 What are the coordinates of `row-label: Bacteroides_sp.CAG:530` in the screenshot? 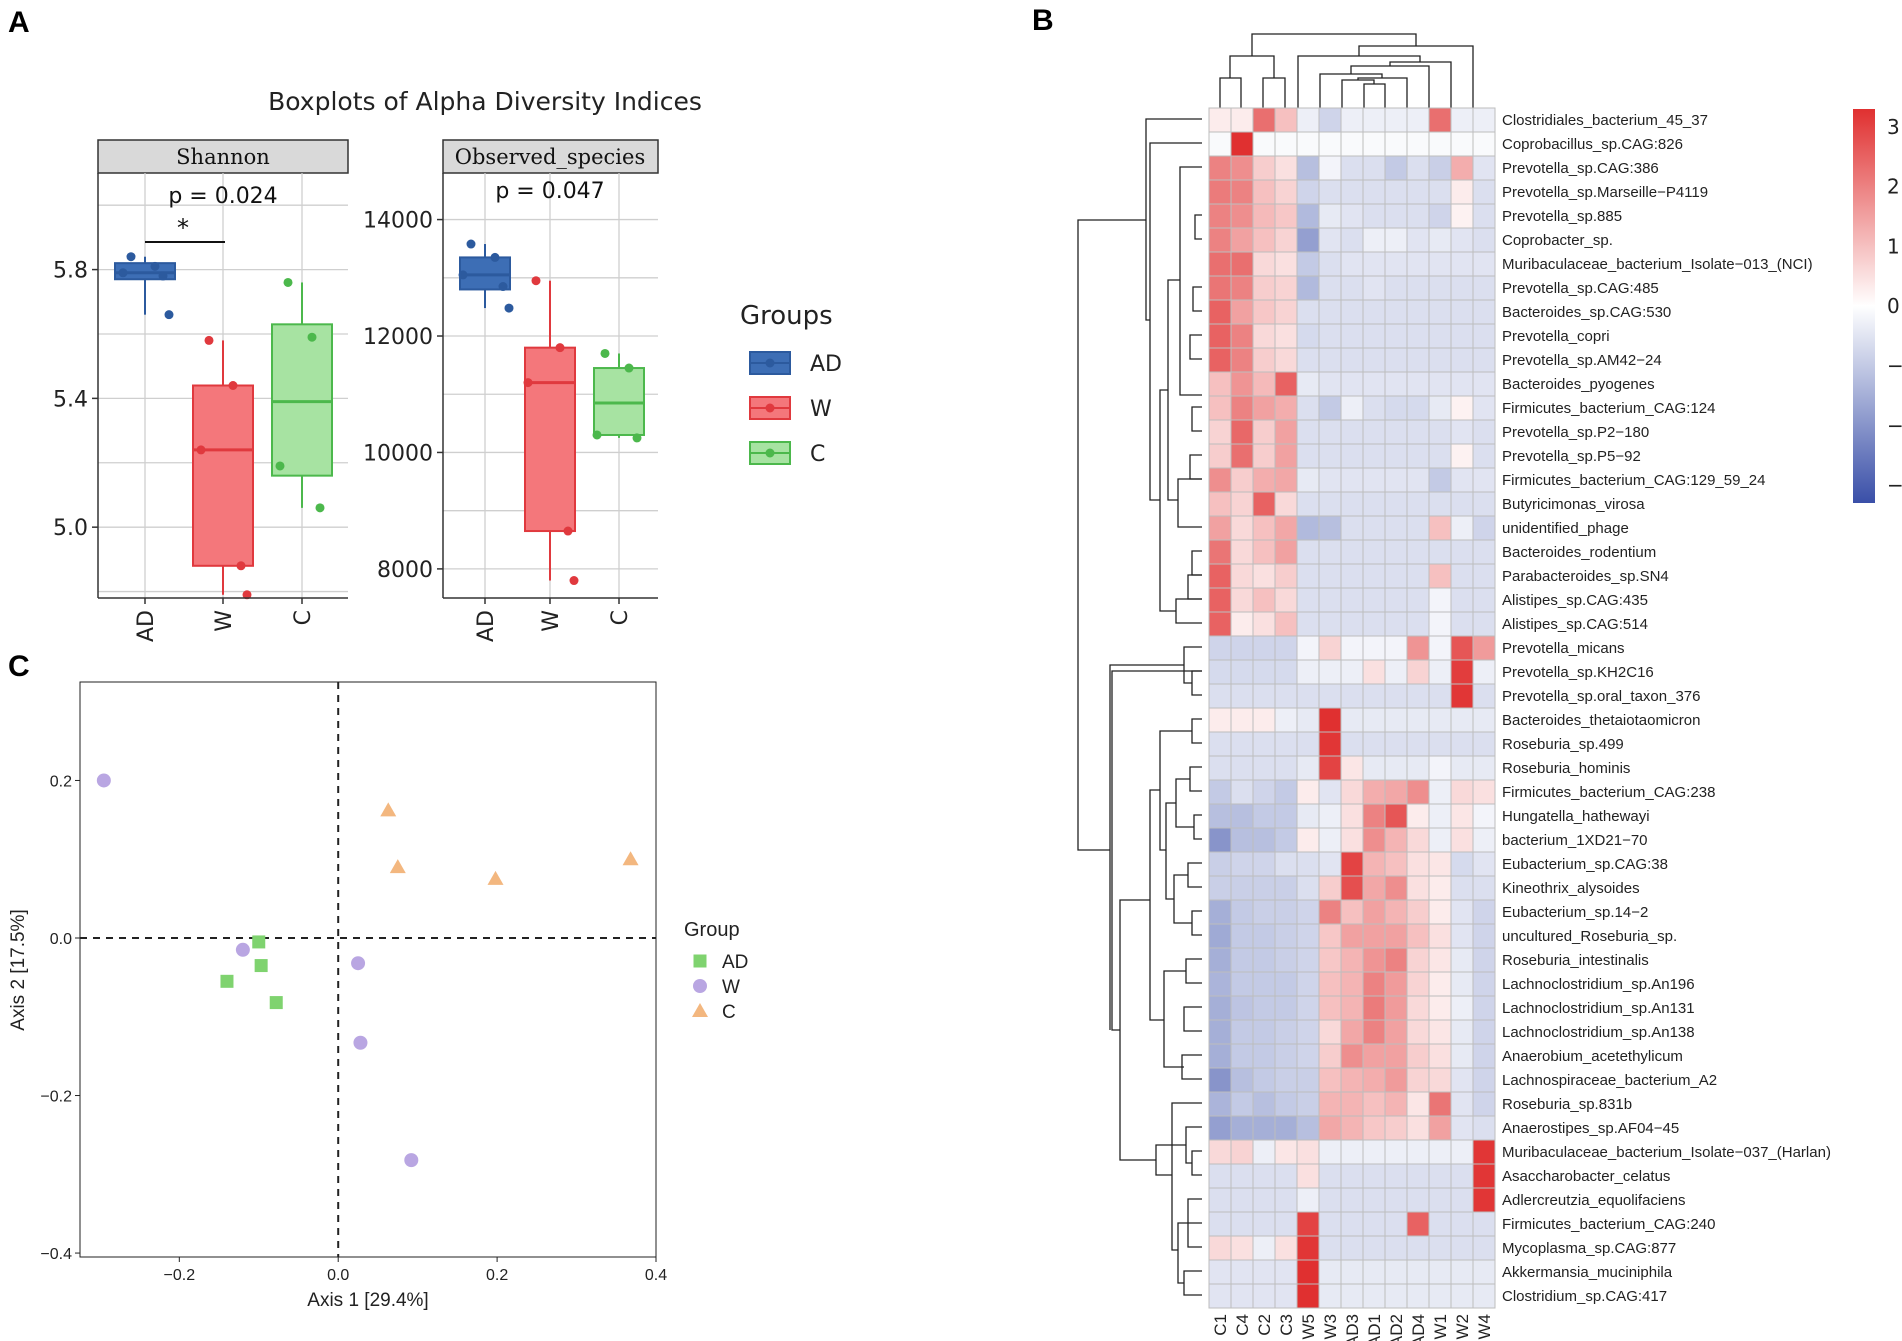 It's located at (1586, 312).